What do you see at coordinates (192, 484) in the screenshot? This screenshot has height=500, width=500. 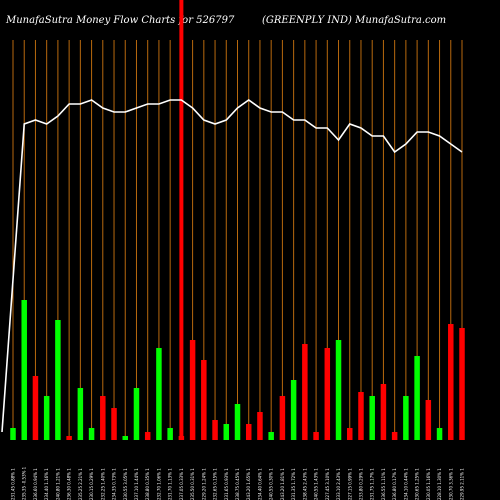 I see `x-tick-label: 235.50 0.31% 1` at bounding box center [192, 484].